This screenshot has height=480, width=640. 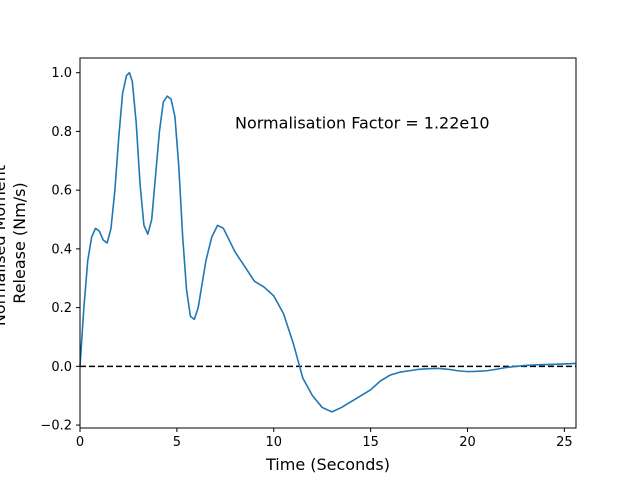 What do you see at coordinates (370, 442) in the screenshot?
I see `x-tick-label: 15` at bounding box center [370, 442].